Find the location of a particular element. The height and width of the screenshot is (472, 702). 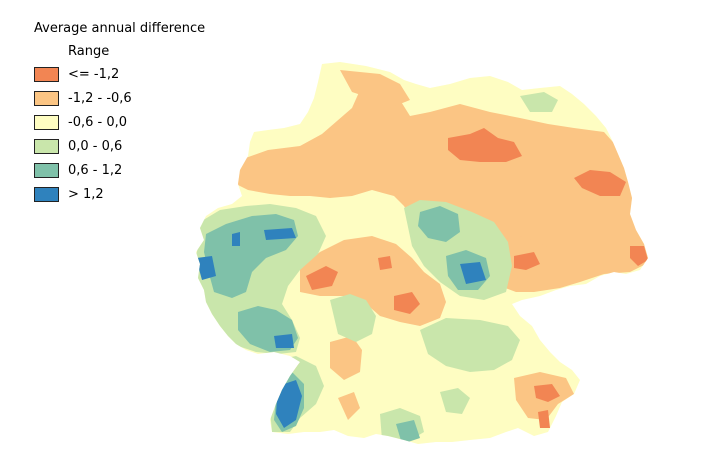

south-green-zone is located at coordinates (470, 345).